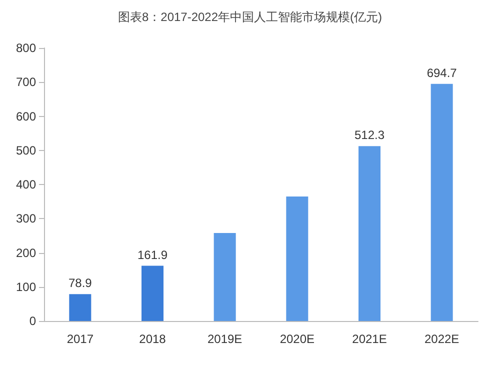 The height and width of the screenshot is (367, 500). What do you see at coordinates (369, 135) in the screenshot?
I see `data-label: 512.3` at bounding box center [369, 135].